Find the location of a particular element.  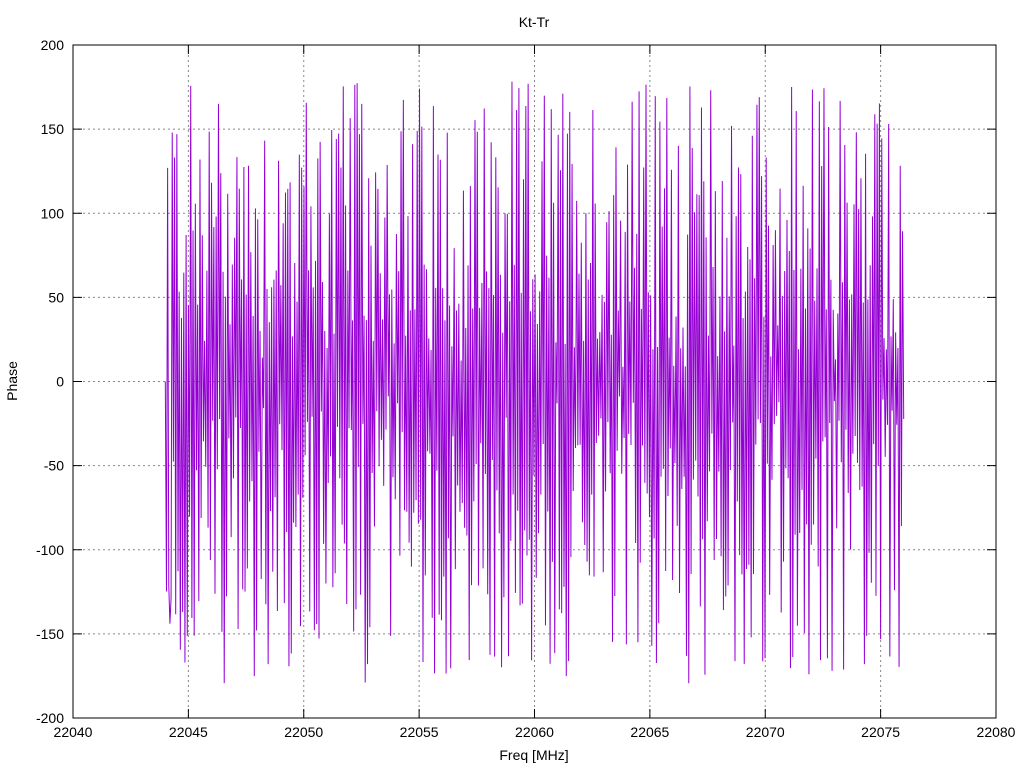

y-tick-label: 0 is located at coordinates (60, 382).